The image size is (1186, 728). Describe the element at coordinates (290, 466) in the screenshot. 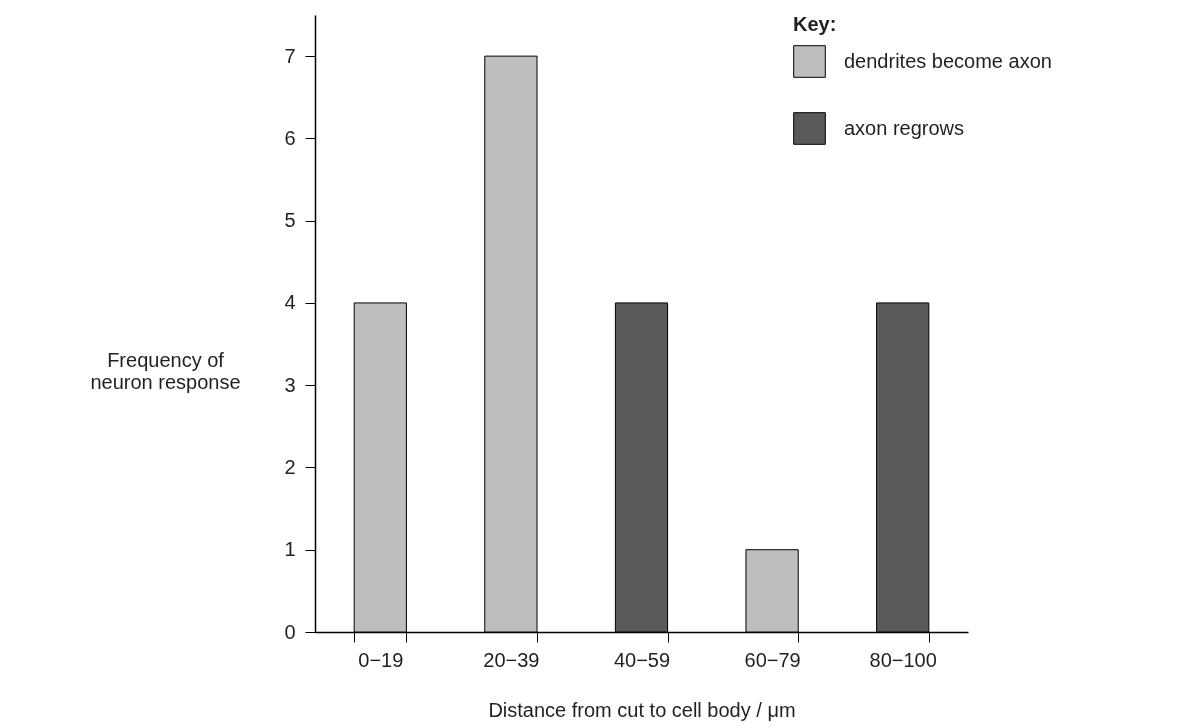

I see `y-tick-label: 2` at that location.